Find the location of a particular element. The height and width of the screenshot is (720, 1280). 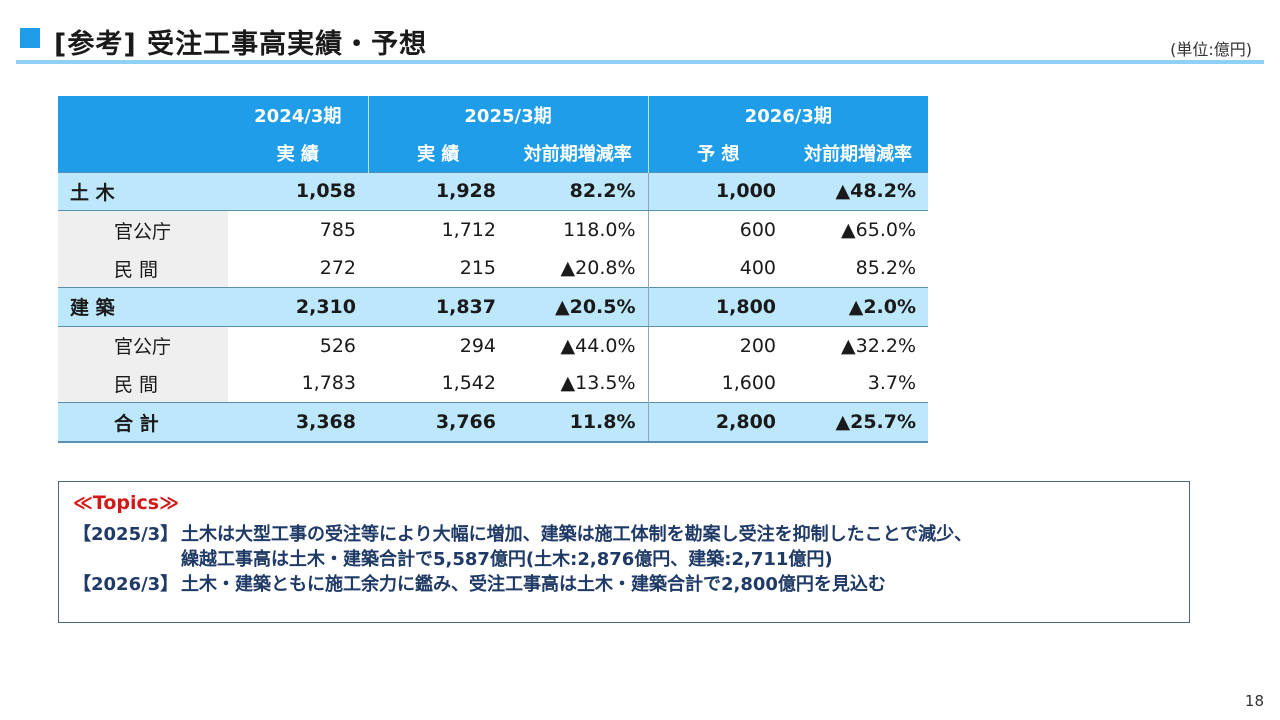

row-label: 土 木 is located at coordinates (143, 191).